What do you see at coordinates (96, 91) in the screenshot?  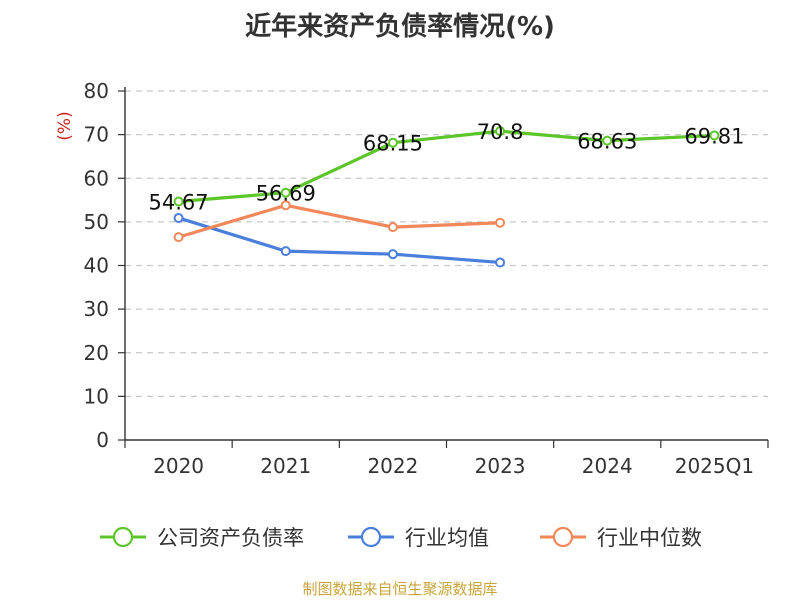 I see `y-tick-label: 80` at bounding box center [96, 91].